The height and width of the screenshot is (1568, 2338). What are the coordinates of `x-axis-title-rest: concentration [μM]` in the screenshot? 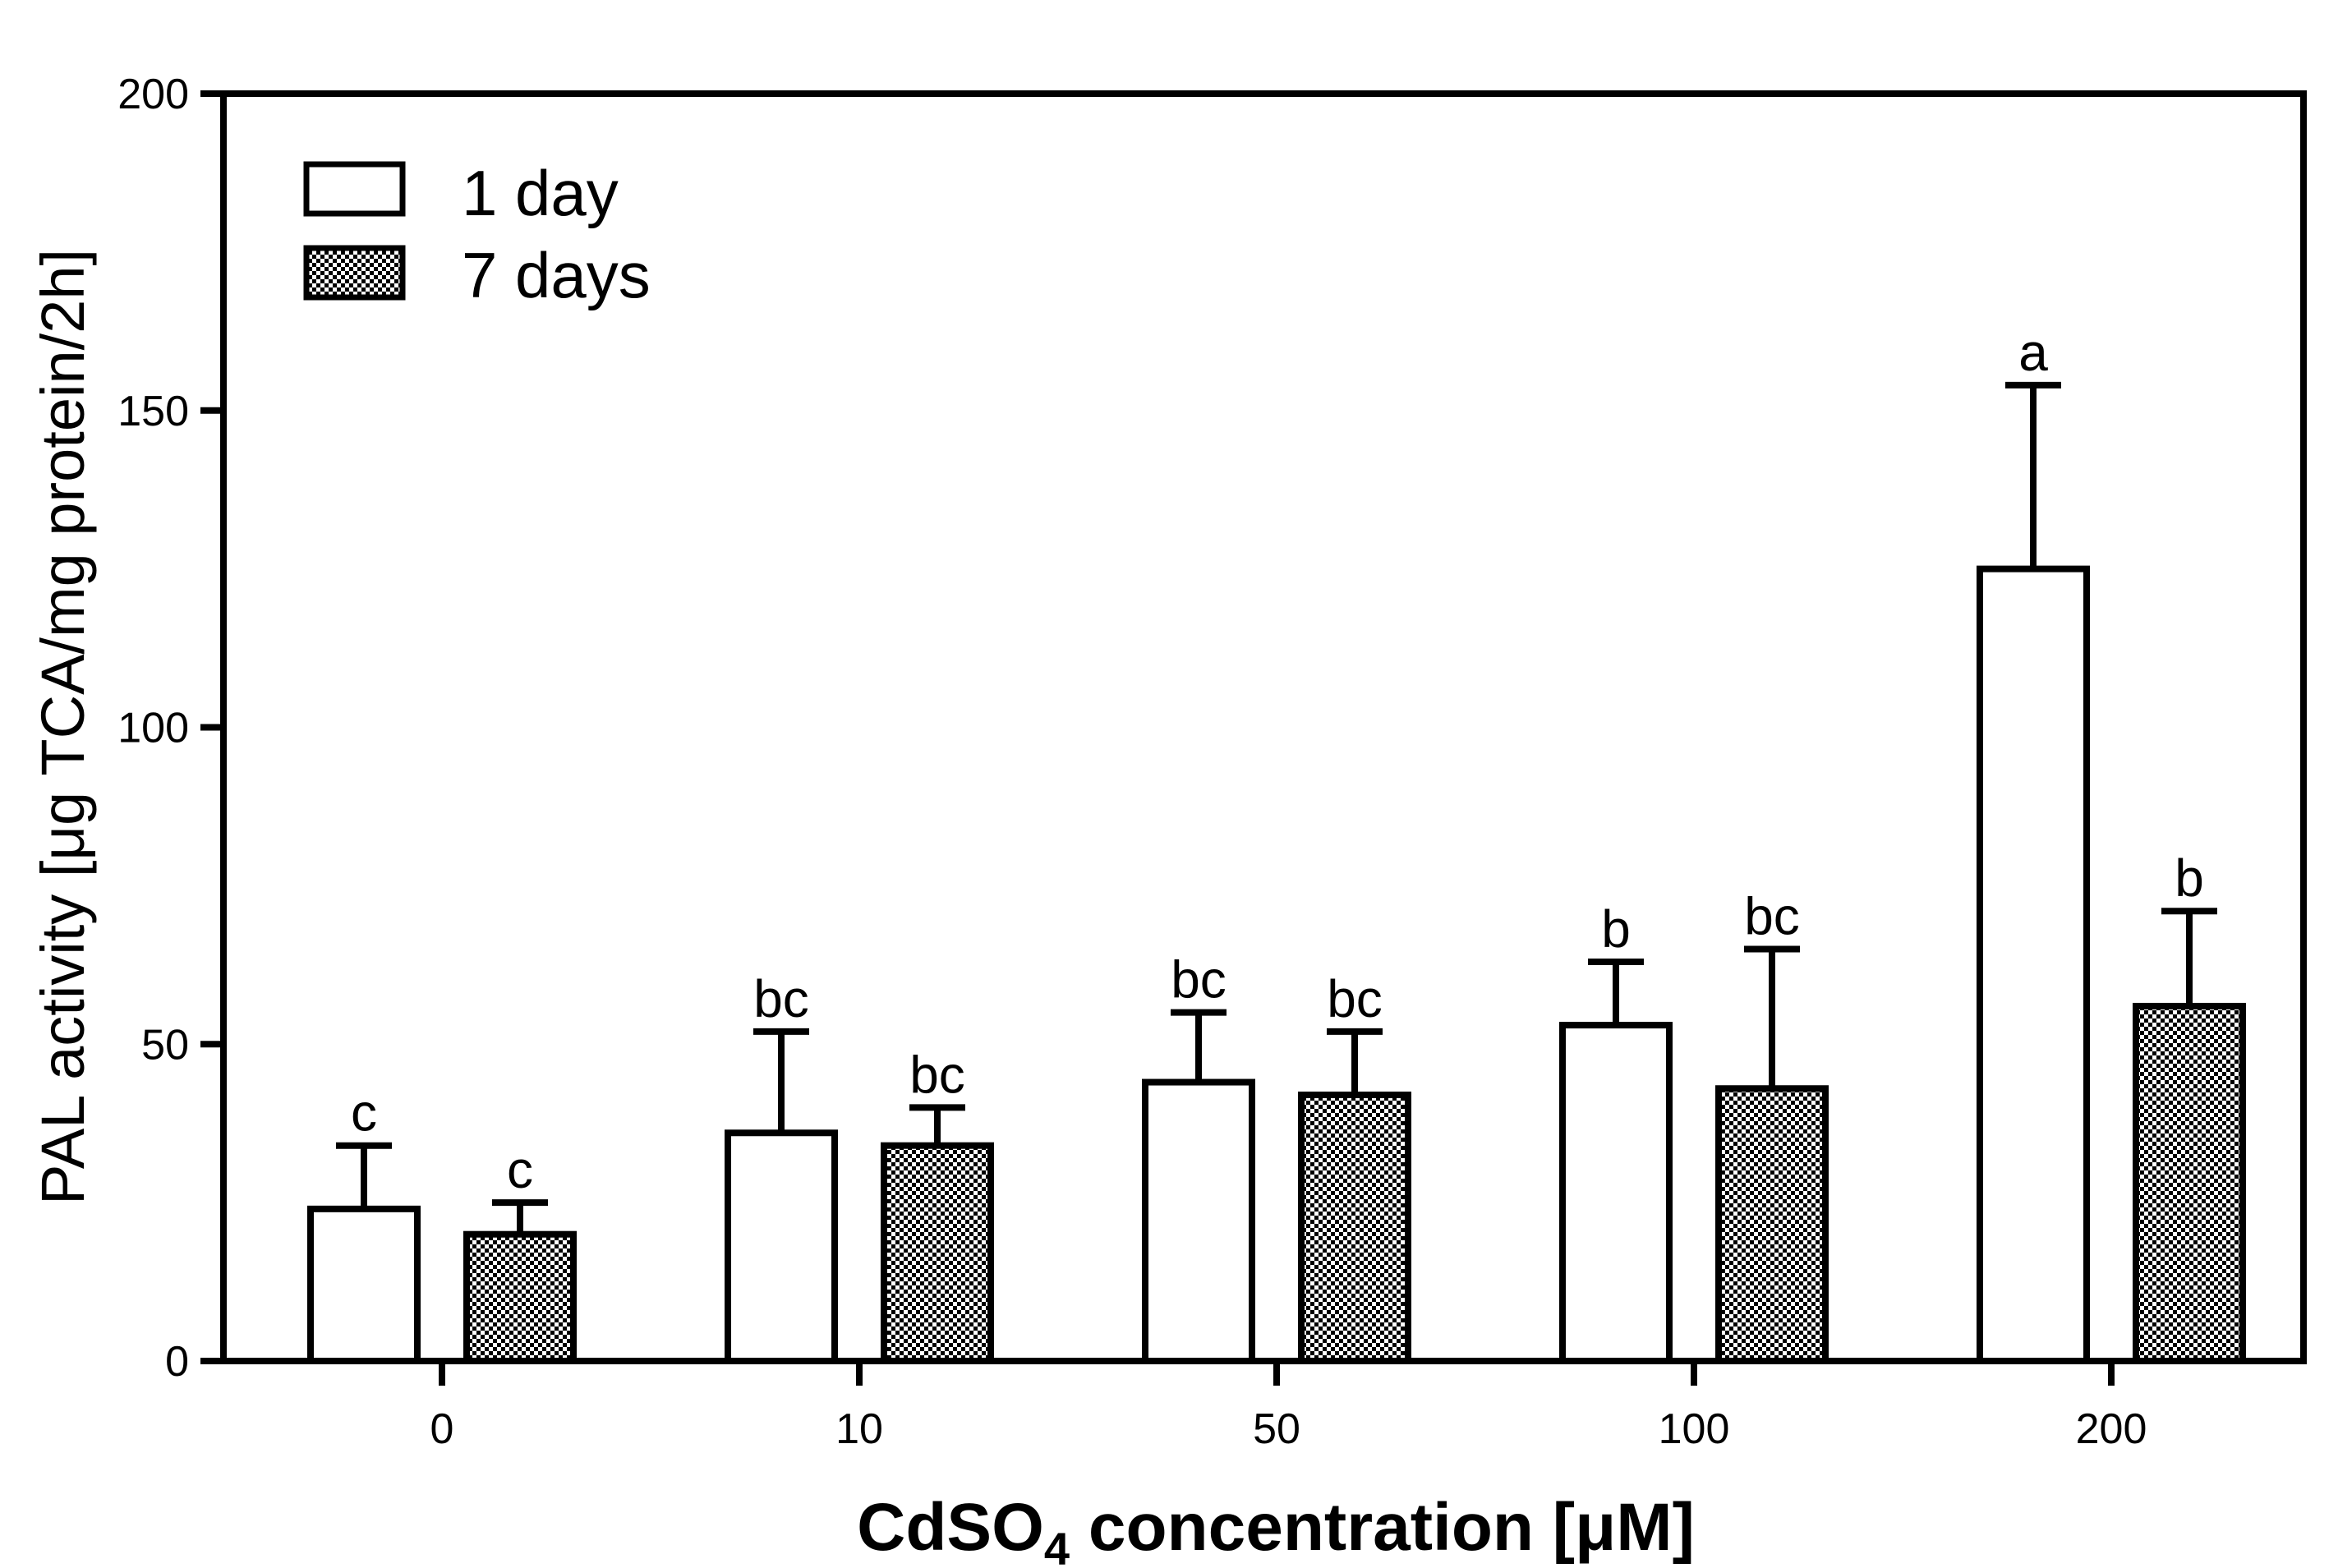 It's located at (1383, 1527).